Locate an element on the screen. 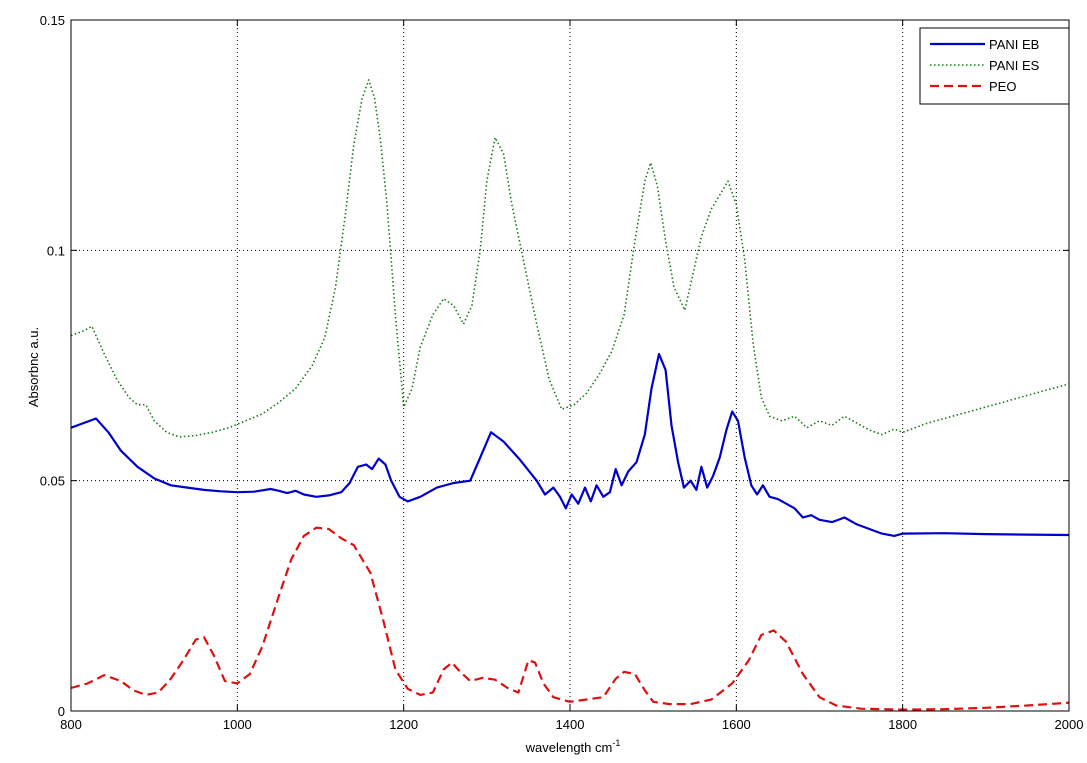 This screenshot has height=763, width=1087. y-axis-label: Absorbnc a.u. is located at coordinates (33, 367).